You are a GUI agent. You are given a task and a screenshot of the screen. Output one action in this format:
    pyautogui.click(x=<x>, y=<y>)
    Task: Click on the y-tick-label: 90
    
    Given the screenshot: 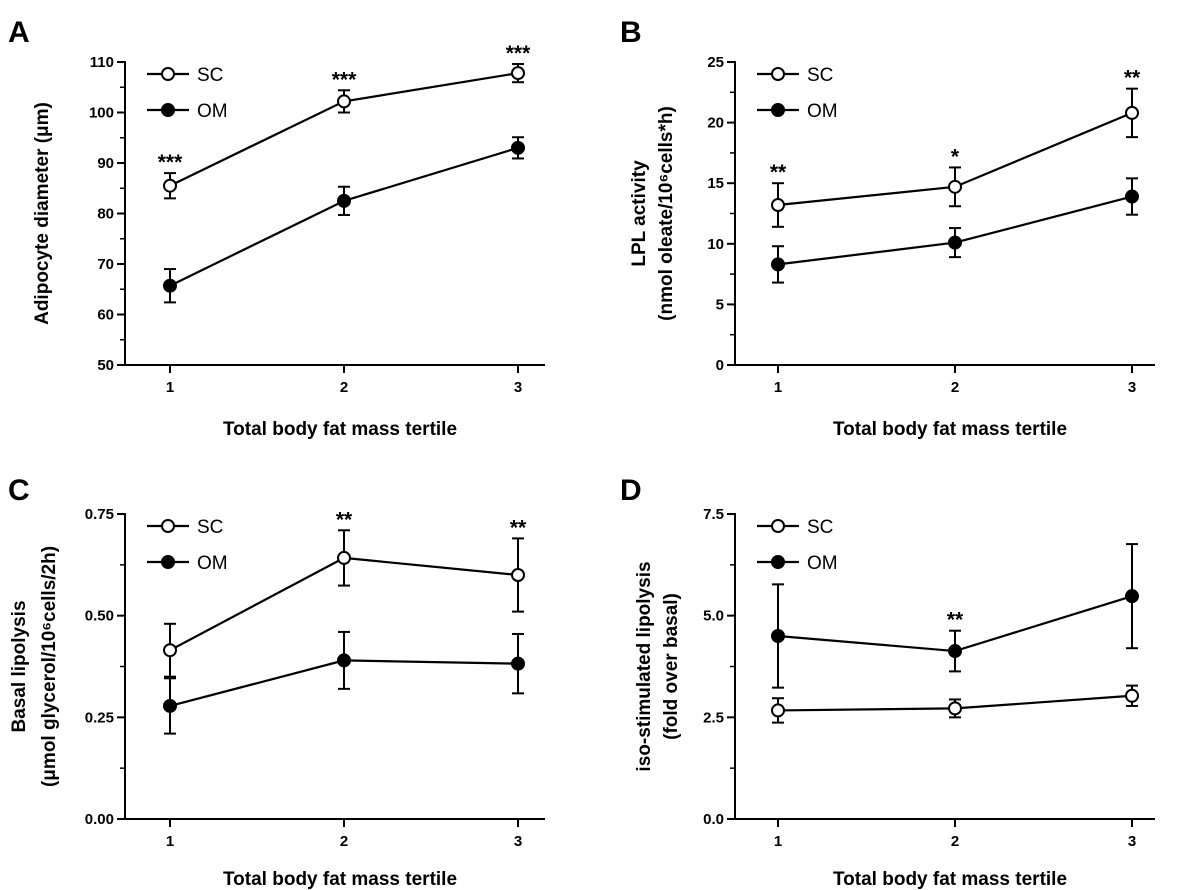 What is the action you would take?
    pyautogui.click(x=105, y=163)
    